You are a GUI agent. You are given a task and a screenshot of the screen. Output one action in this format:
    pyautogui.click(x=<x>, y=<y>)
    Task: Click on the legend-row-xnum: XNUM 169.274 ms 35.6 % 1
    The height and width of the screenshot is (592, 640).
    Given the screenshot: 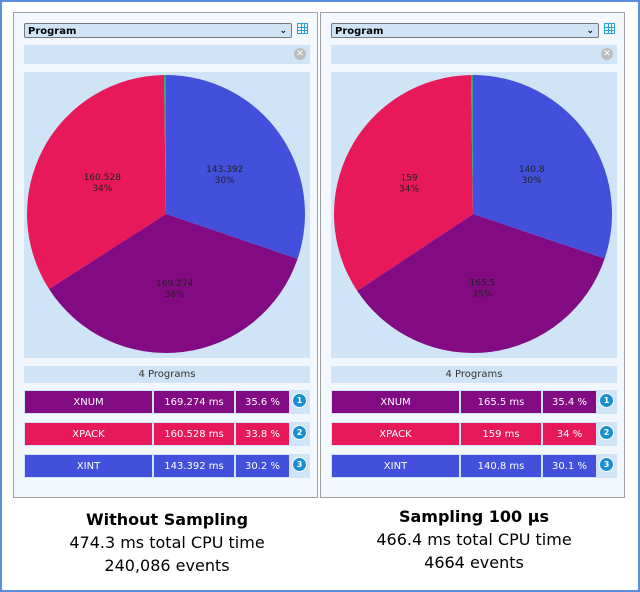 What is the action you would take?
    pyautogui.click(x=167, y=402)
    